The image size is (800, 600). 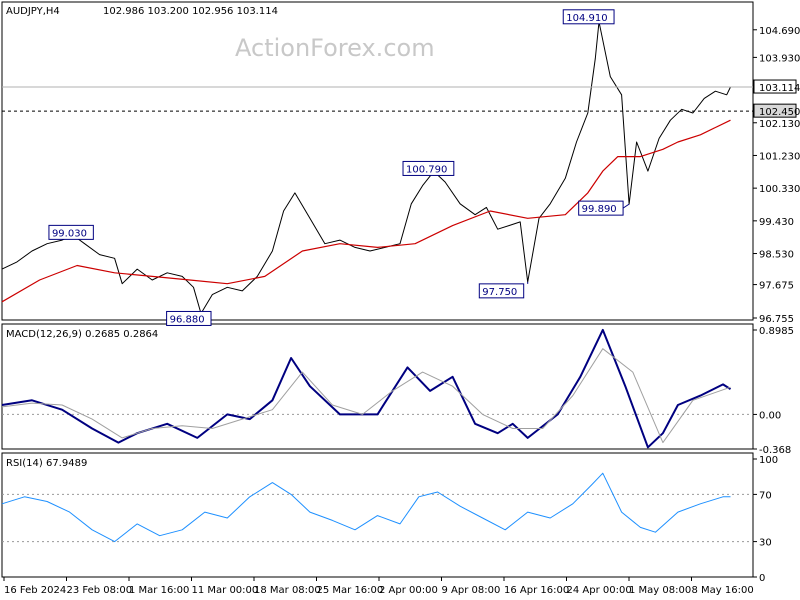 What do you see at coordinates (765, 495) in the screenshot?
I see `rsi-ytick-label: 70` at bounding box center [765, 495].